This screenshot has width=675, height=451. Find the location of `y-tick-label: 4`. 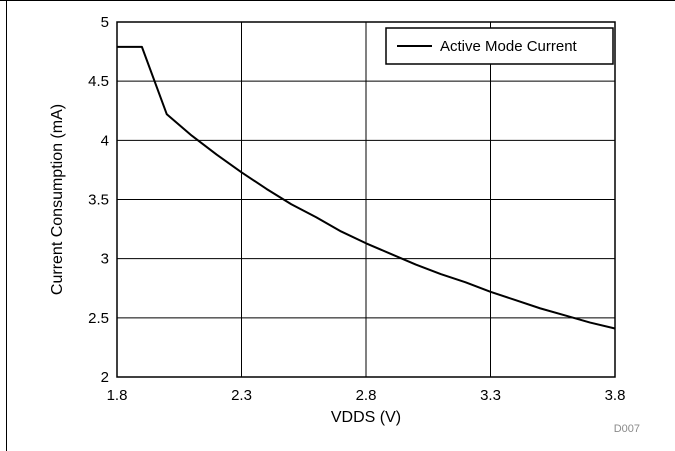

y-tick-label: 4 is located at coordinates (105, 140).